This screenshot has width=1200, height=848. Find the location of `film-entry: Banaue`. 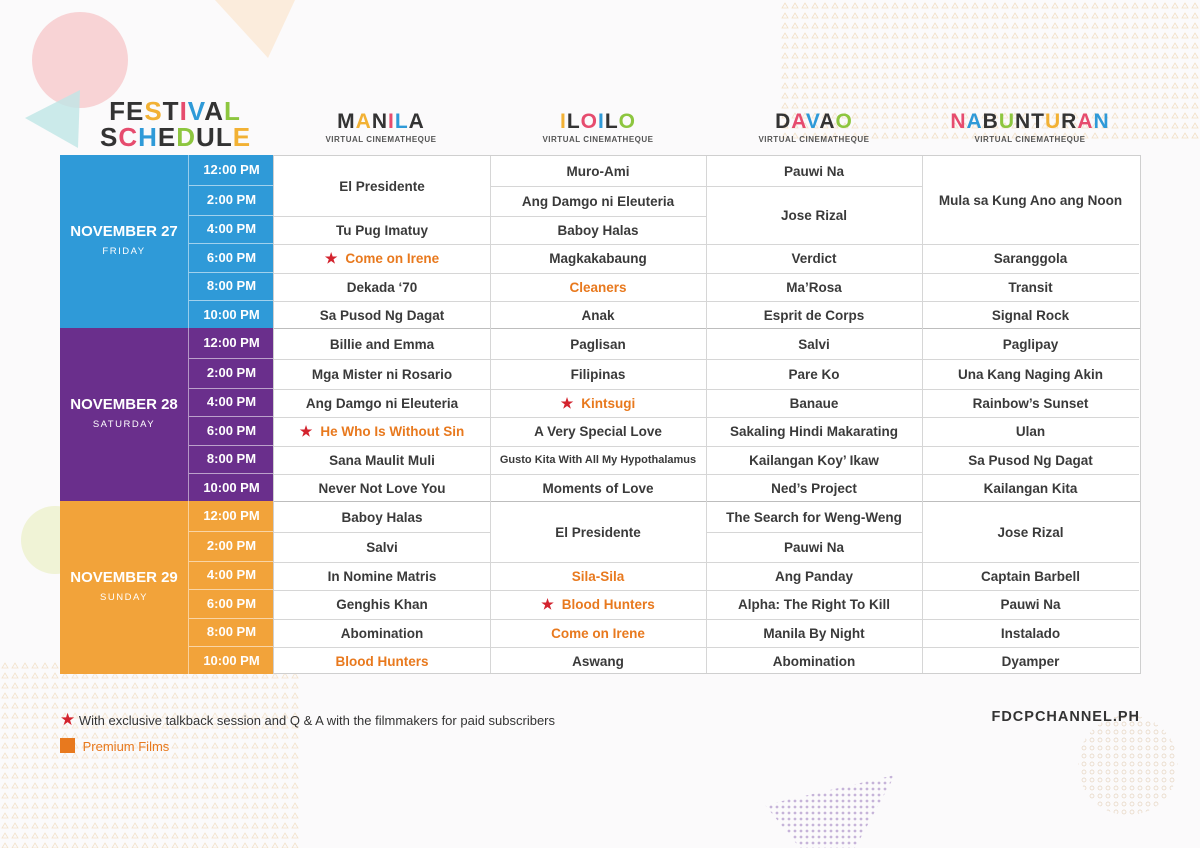

film-entry: Banaue is located at coordinates (814, 403).